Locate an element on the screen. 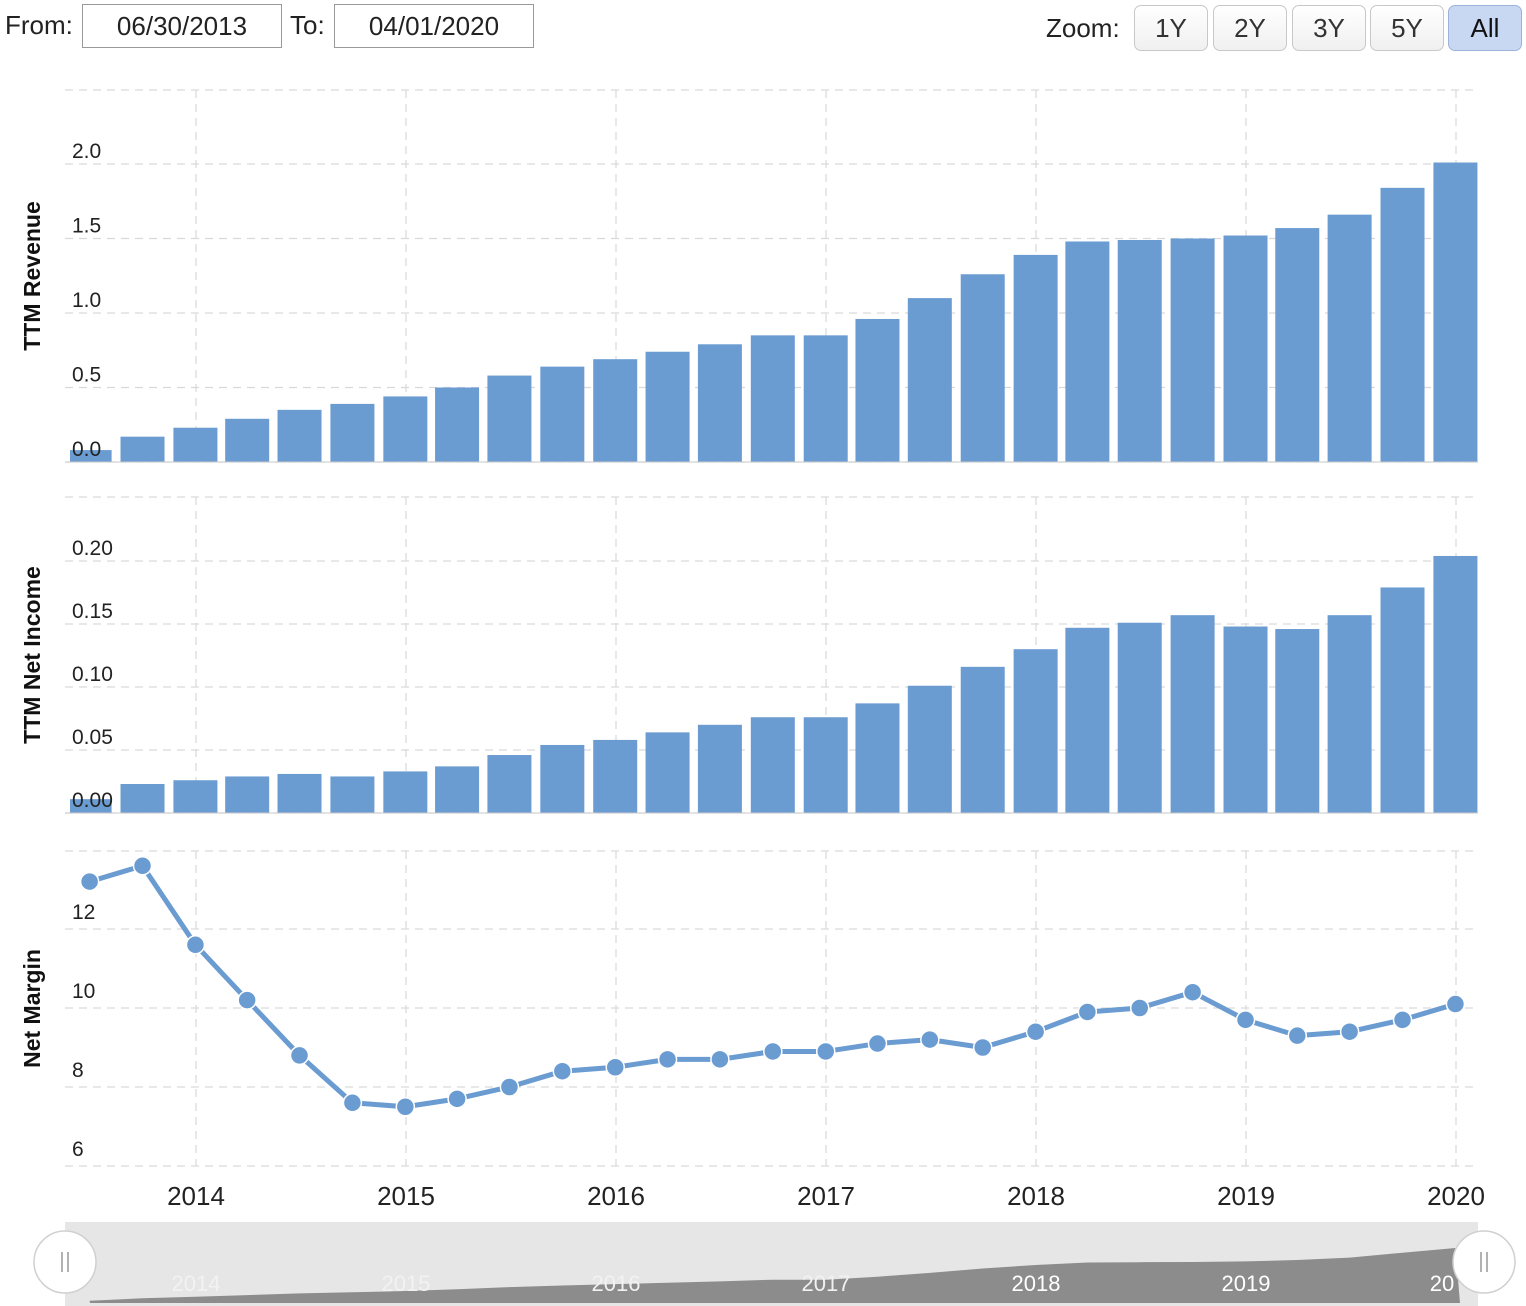  navigator-year-label: 2018 is located at coordinates (1036, 1283).